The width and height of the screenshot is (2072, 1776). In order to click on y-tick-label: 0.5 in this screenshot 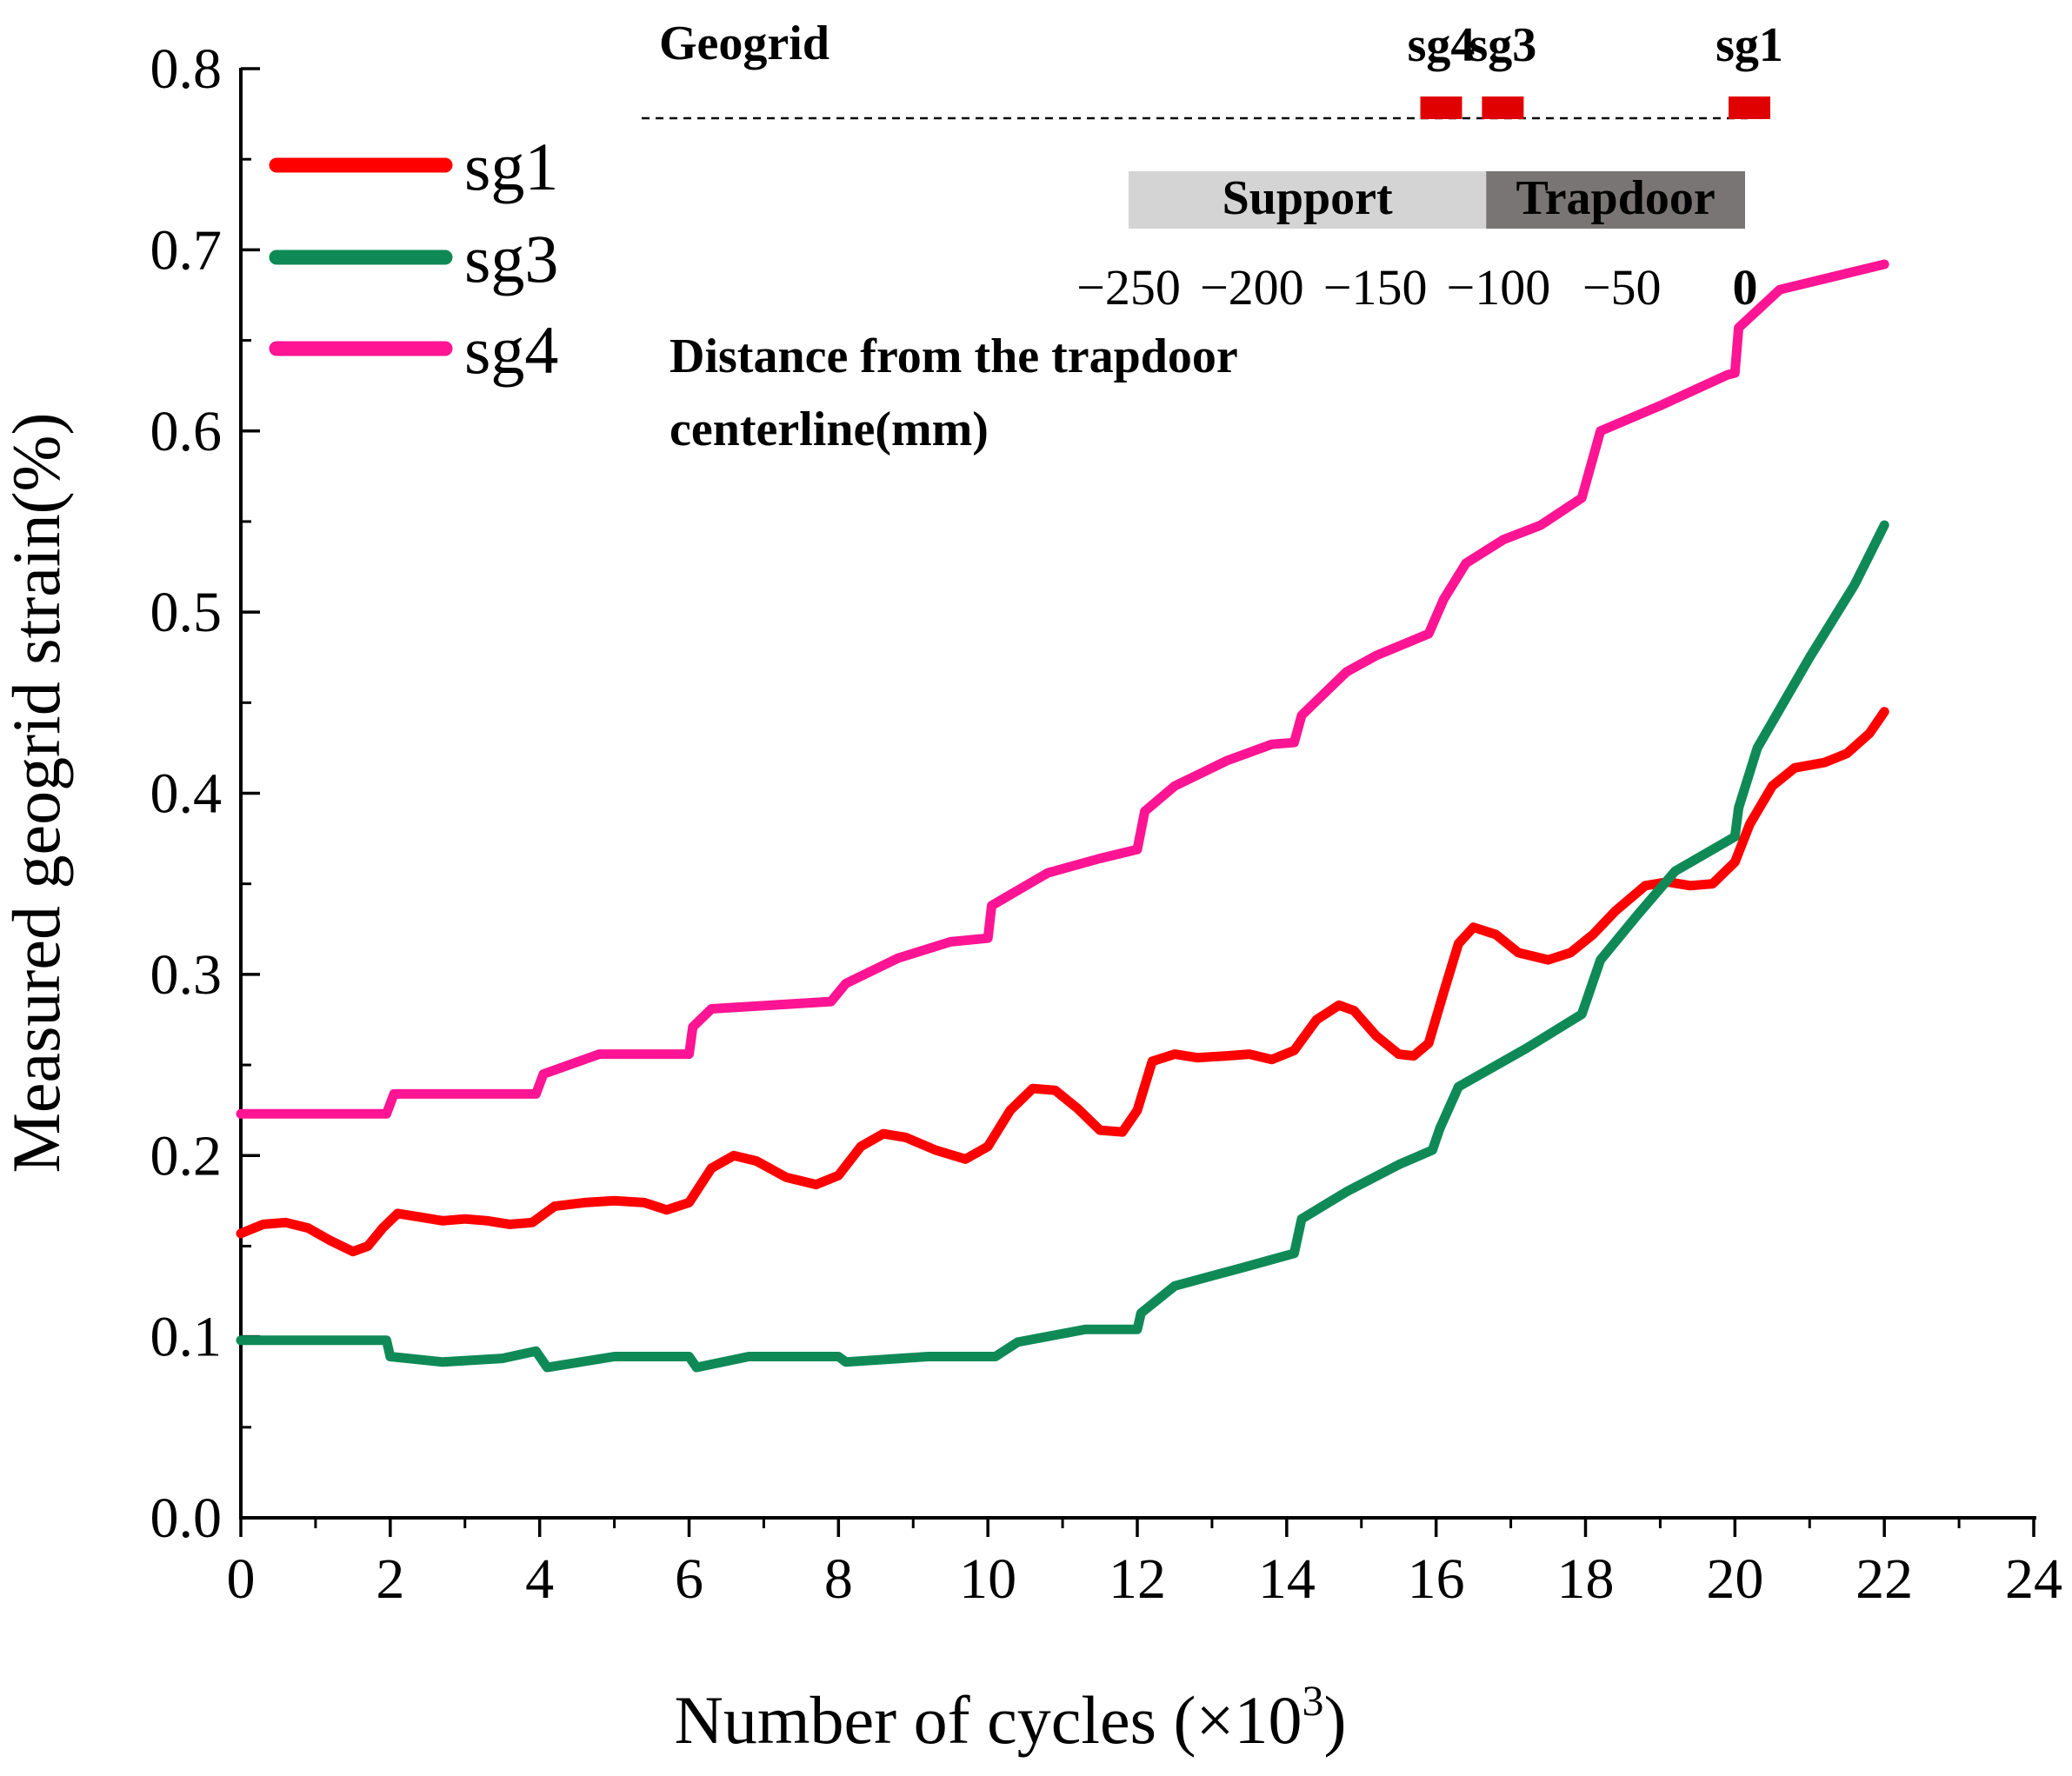, I will do `click(187, 612)`.